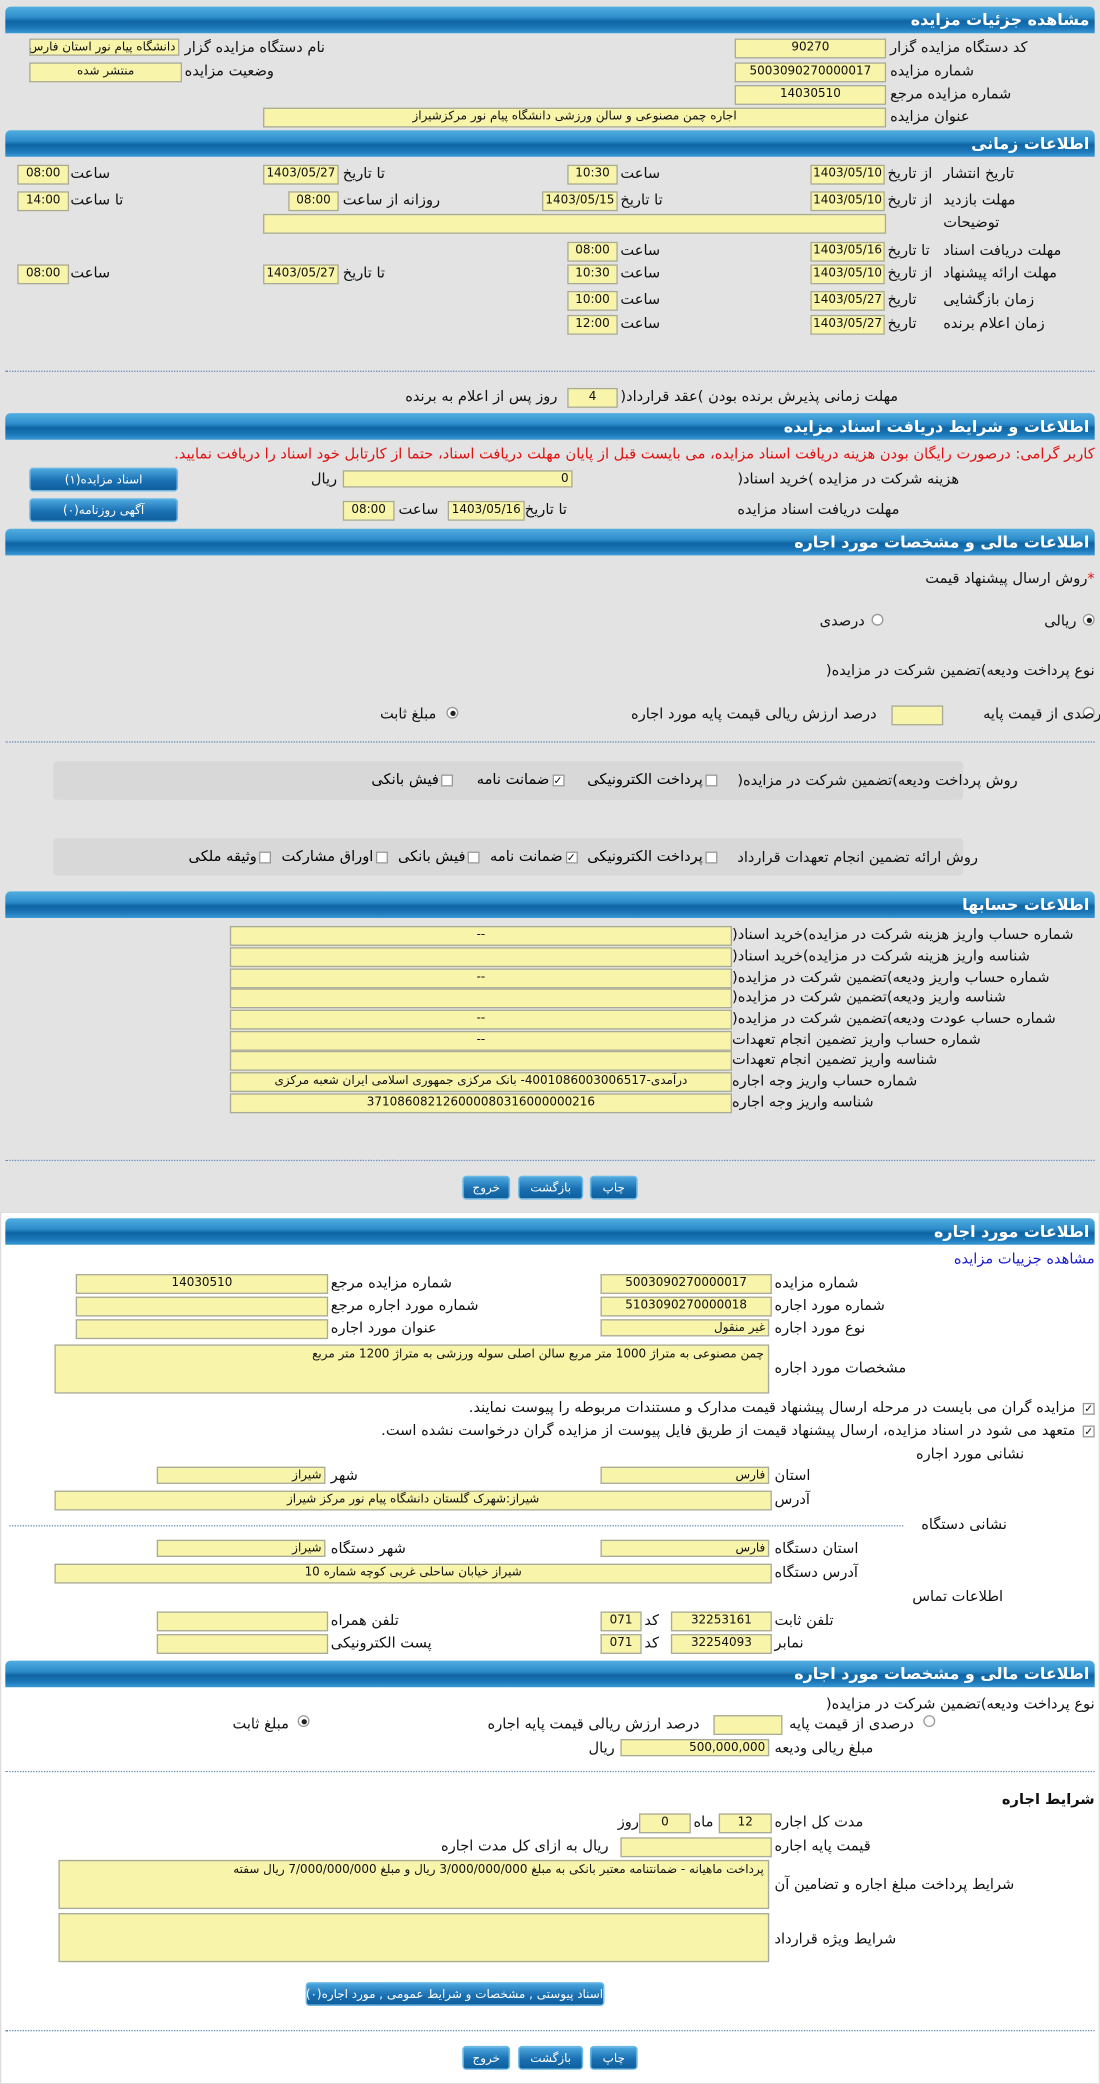 This screenshot has width=1100, height=2084. Describe the element at coordinates (404, 1305) in the screenshot. I see `item-ref-label: شماره مورد اجاره مرجع` at that location.